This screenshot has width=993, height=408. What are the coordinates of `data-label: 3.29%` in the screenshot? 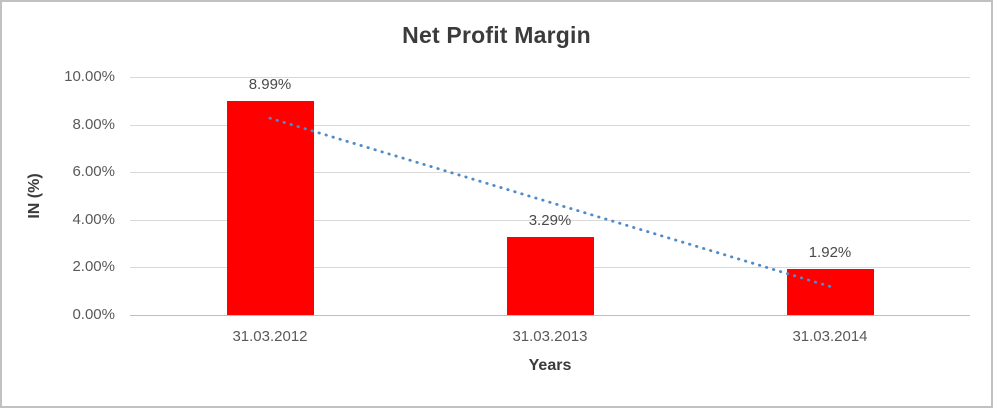 It's located at (550, 220).